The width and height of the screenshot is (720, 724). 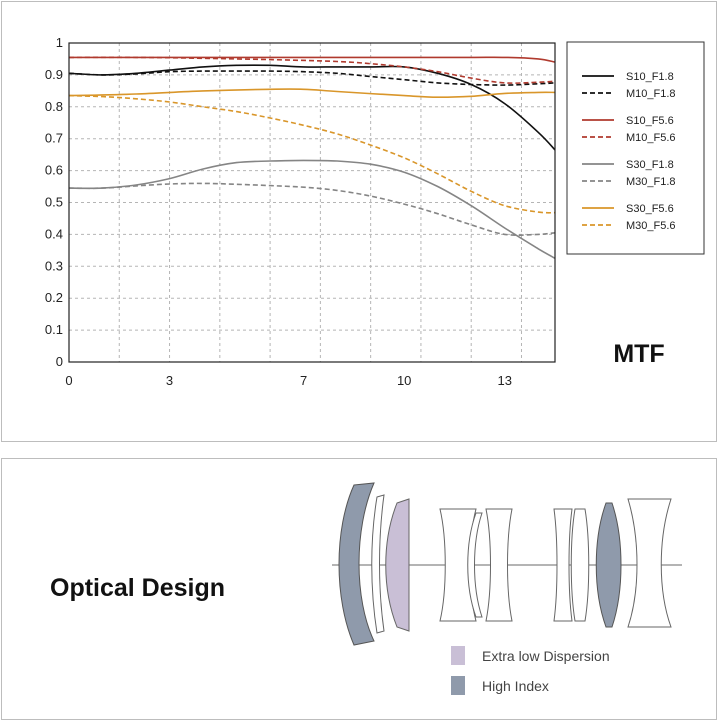 What do you see at coordinates (458, 655) in the screenshot?
I see `legend-swatch-extra-low-dispersion` at bounding box center [458, 655].